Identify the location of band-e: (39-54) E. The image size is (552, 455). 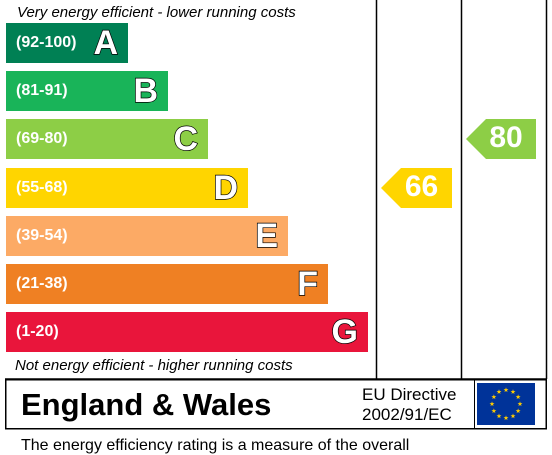
(147, 236).